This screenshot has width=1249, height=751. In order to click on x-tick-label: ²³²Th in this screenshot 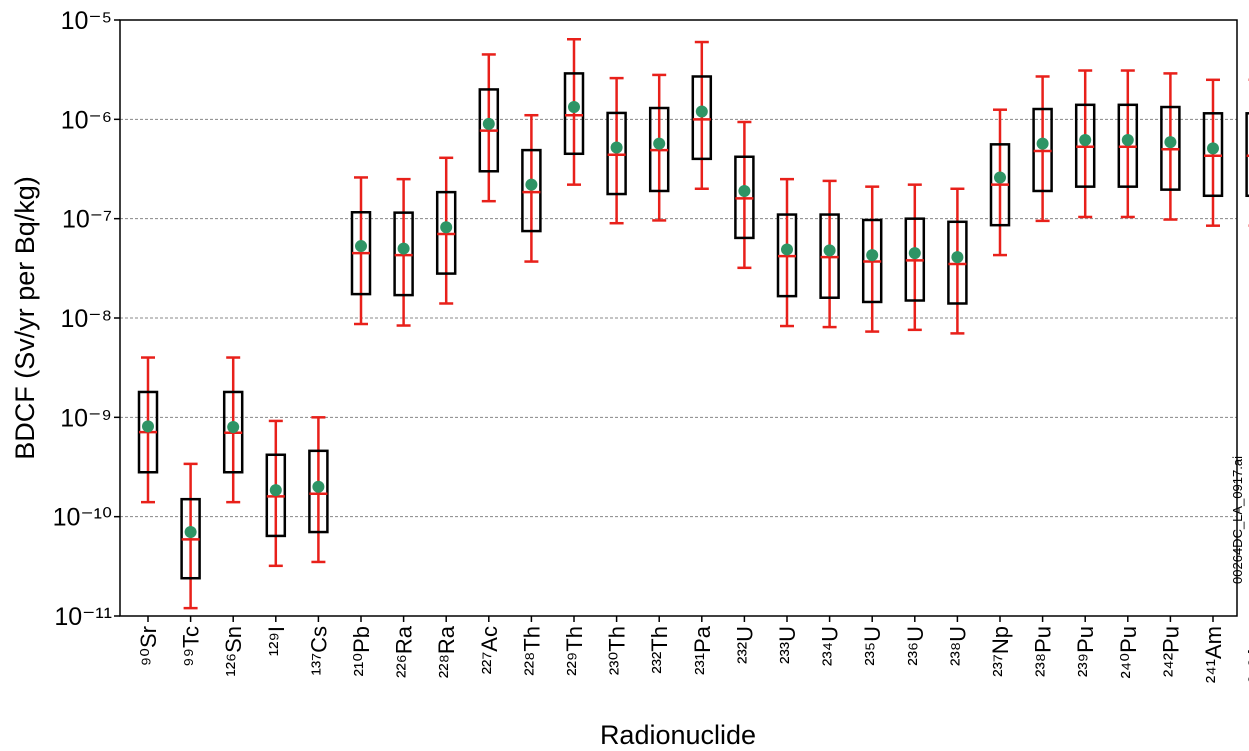, I will do `click(659, 650)`.